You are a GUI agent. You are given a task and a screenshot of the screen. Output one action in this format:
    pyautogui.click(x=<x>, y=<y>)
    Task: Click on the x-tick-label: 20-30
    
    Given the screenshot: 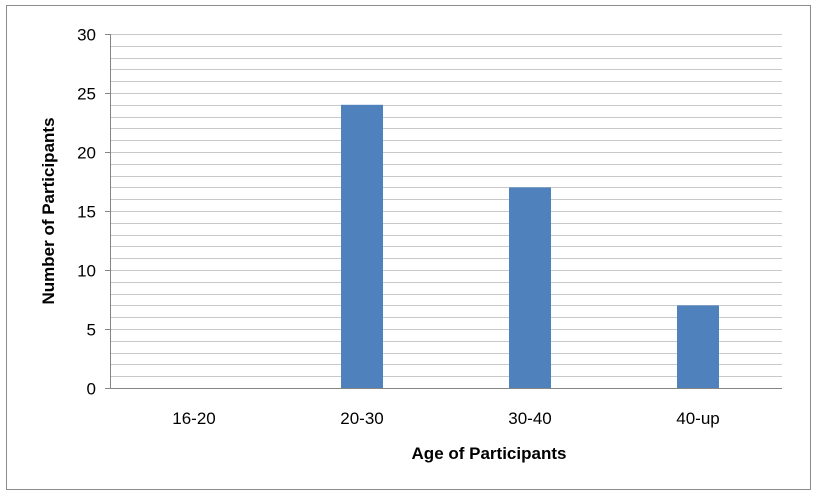 What is the action you would take?
    pyautogui.click(x=361, y=418)
    